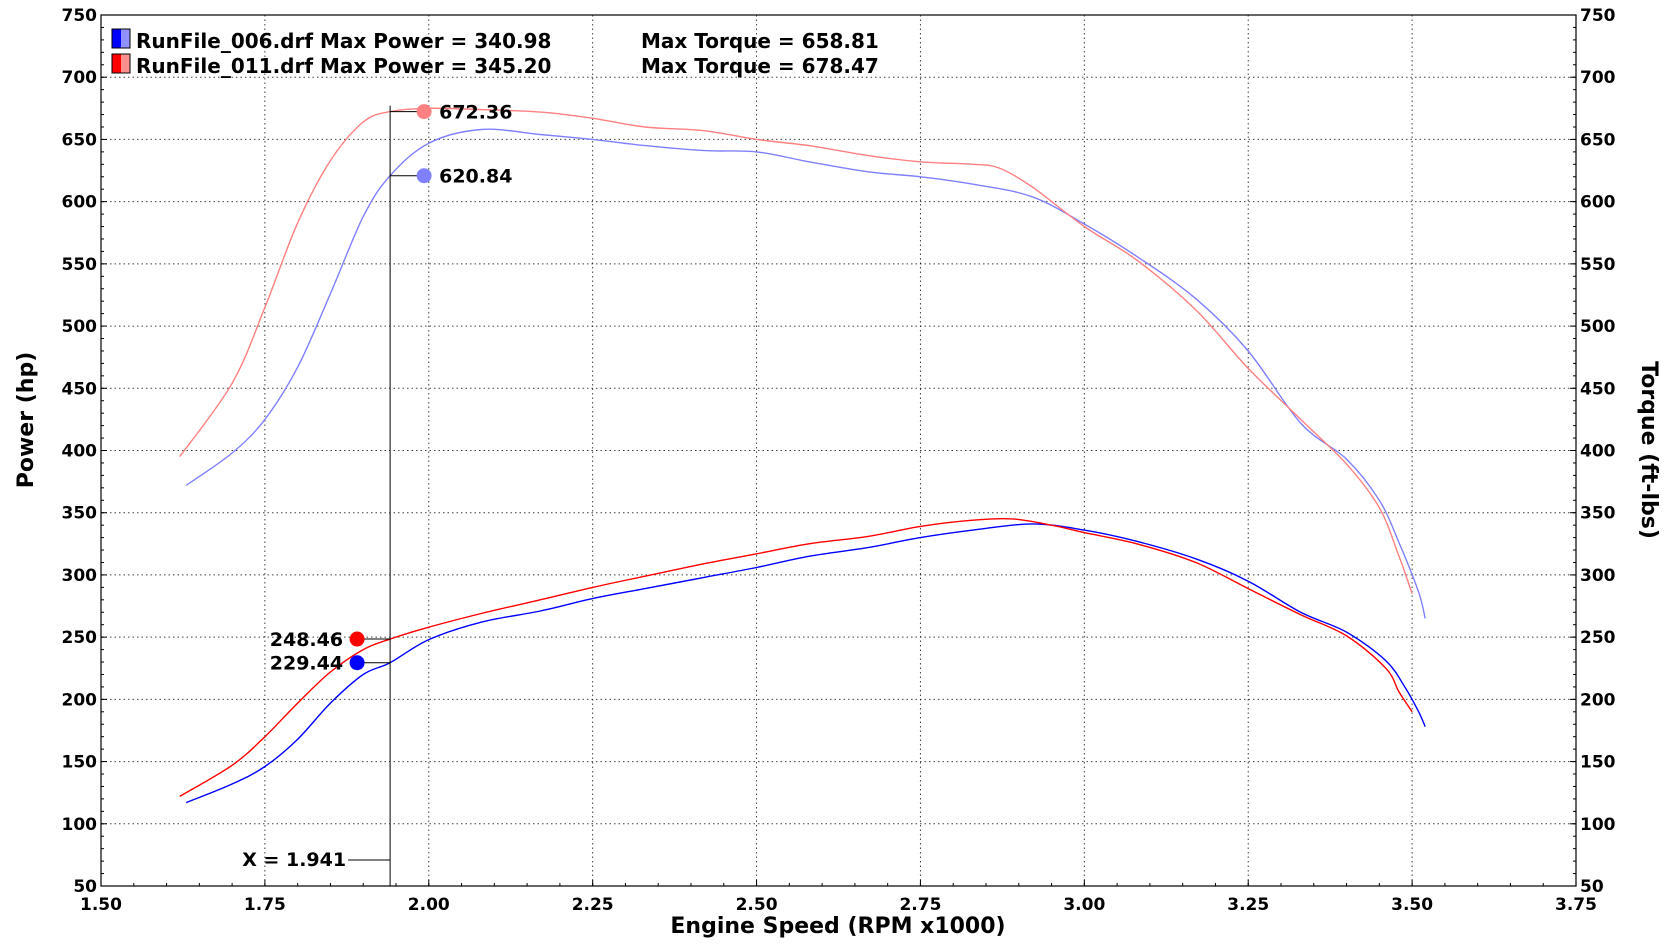 Image resolution: width=1665 pixels, height=944 pixels. What do you see at coordinates (80, 16) in the screenshot?
I see `y-left-tick-label: 750` at bounding box center [80, 16].